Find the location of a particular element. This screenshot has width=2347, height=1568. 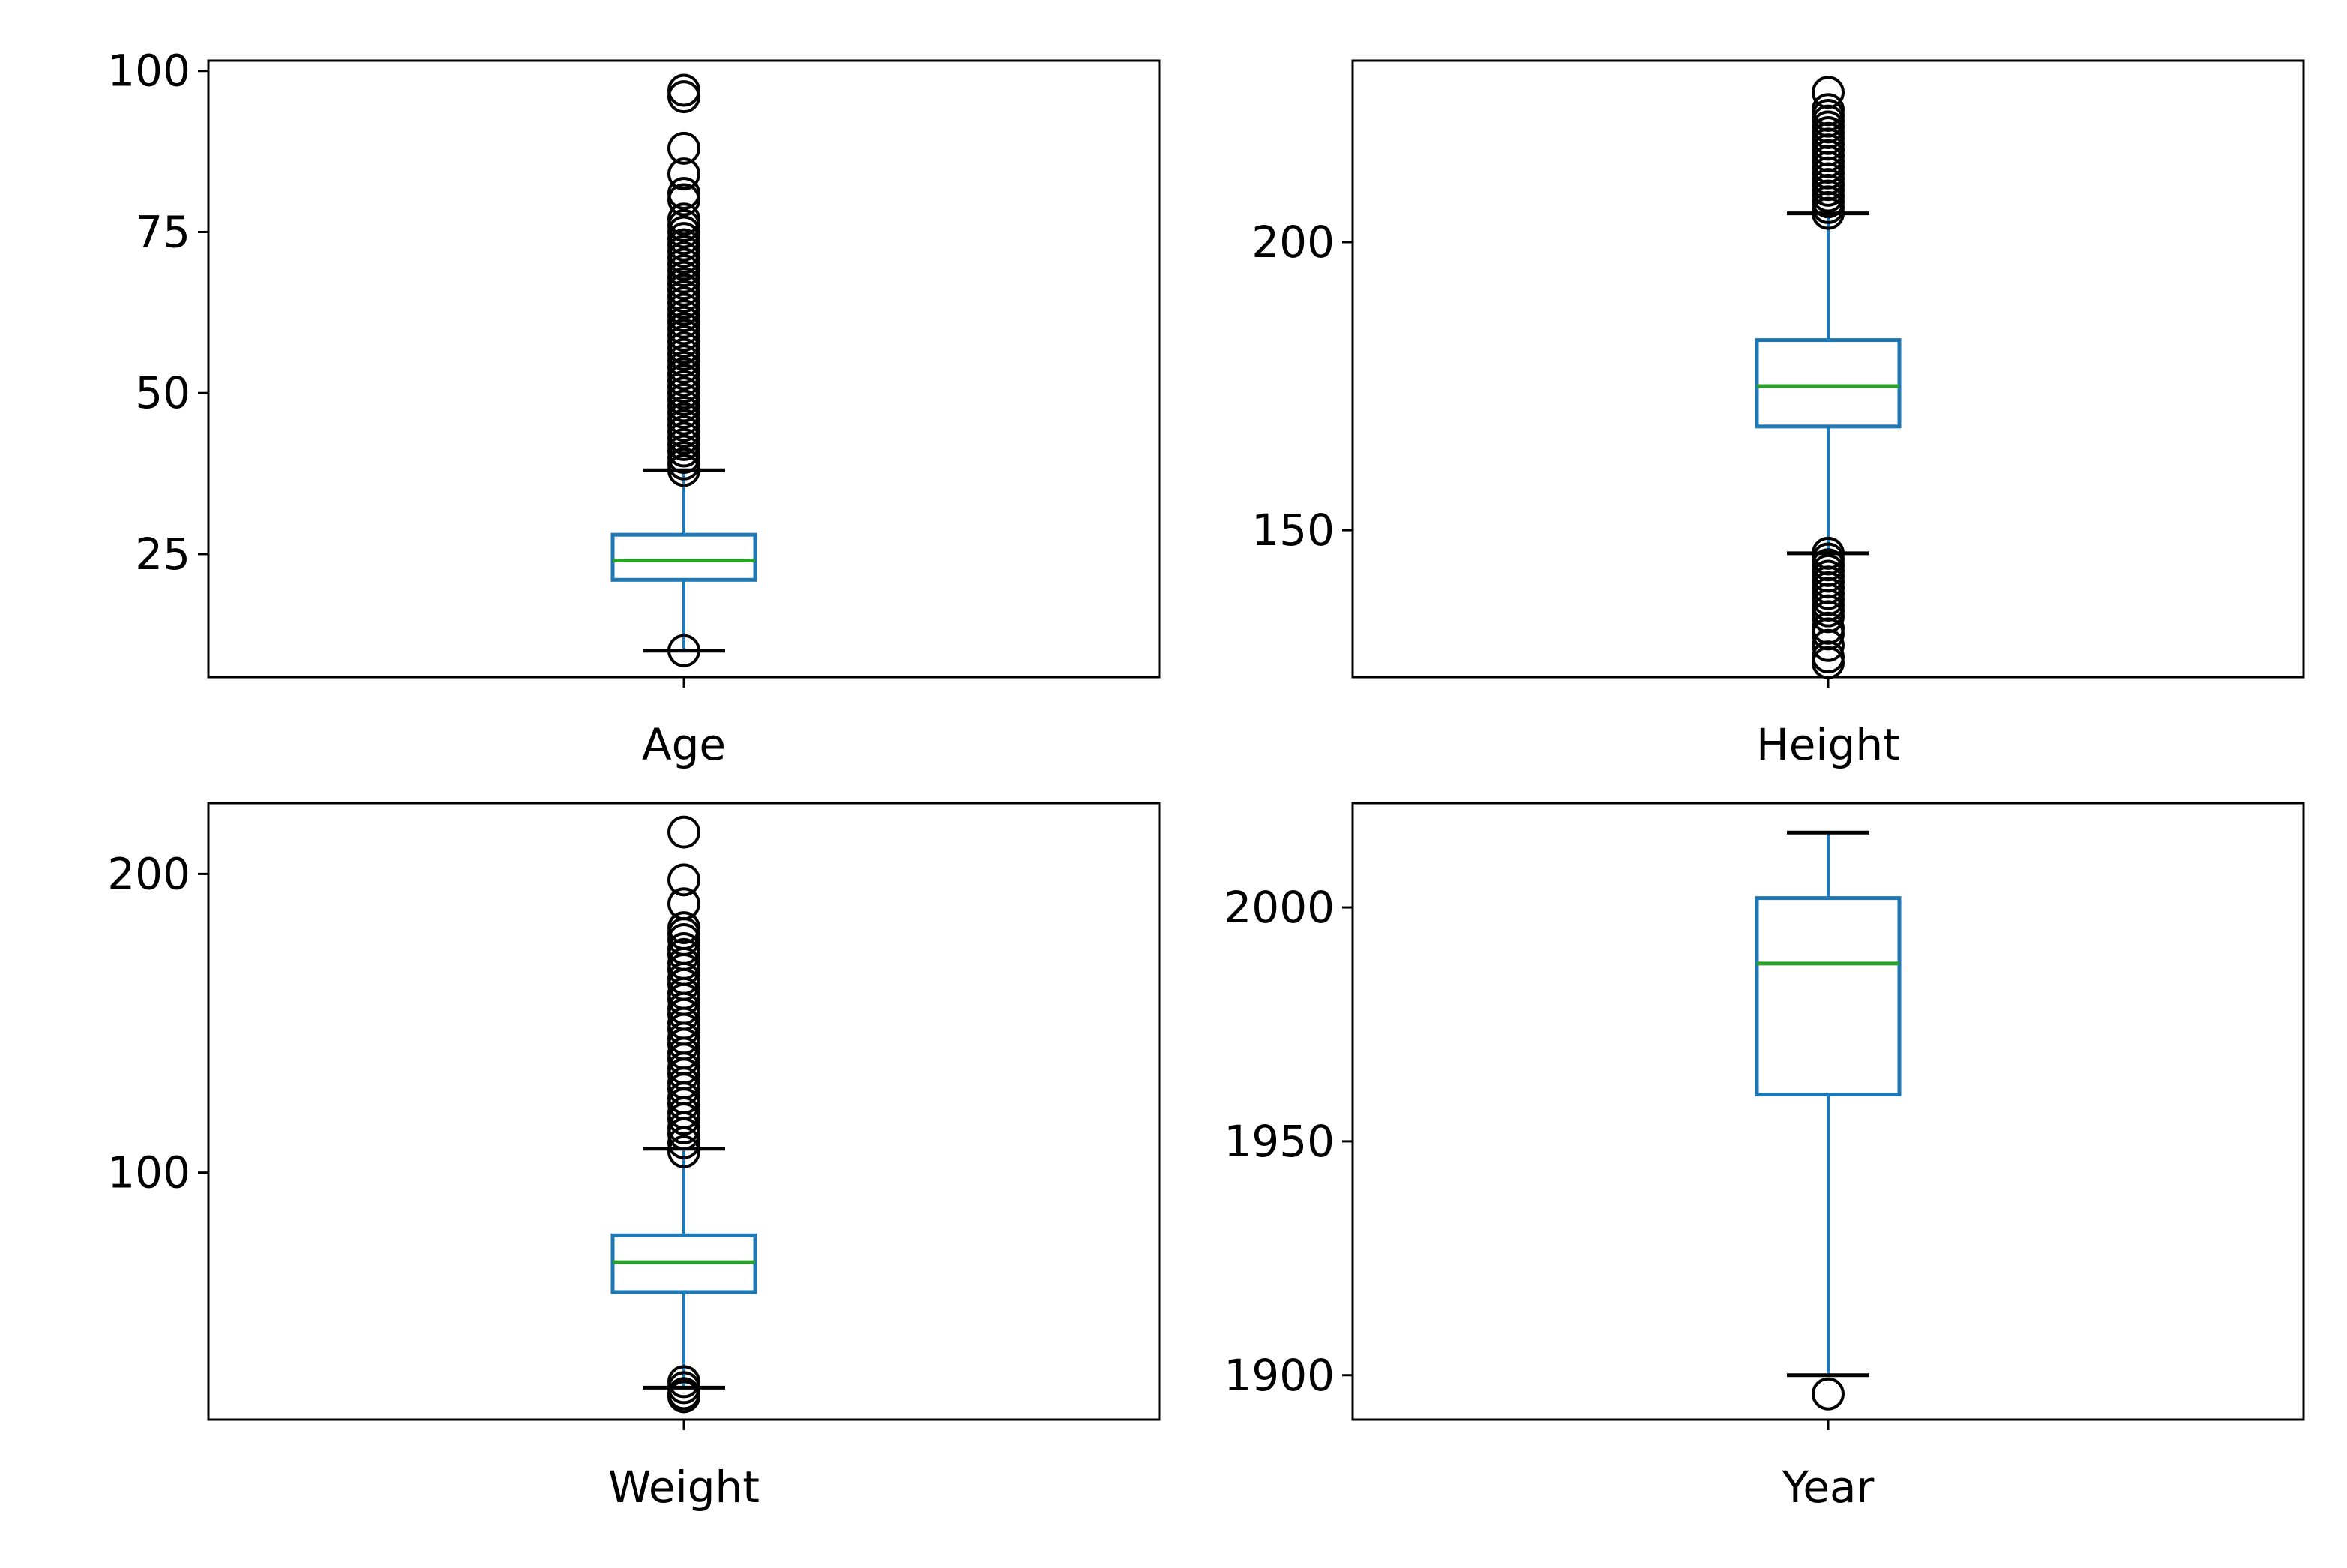

age-ytick-label: 25 is located at coordinates (162, 555).